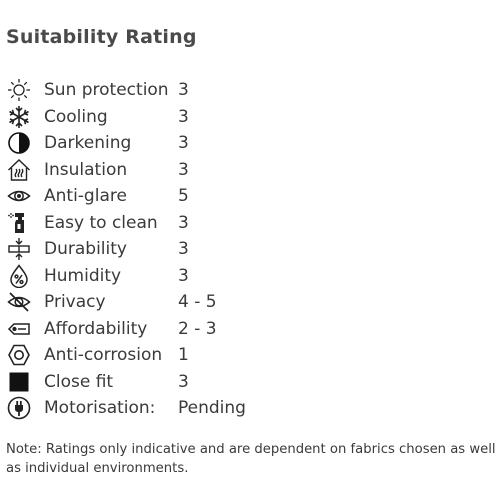 Image resolution: width=500 pixels, height=500 pixels. What do you see at coordinates (250, 117) in the screenshot?
I see `rating-row-cooling: Cooling 3` at bounding box center [250, 117].